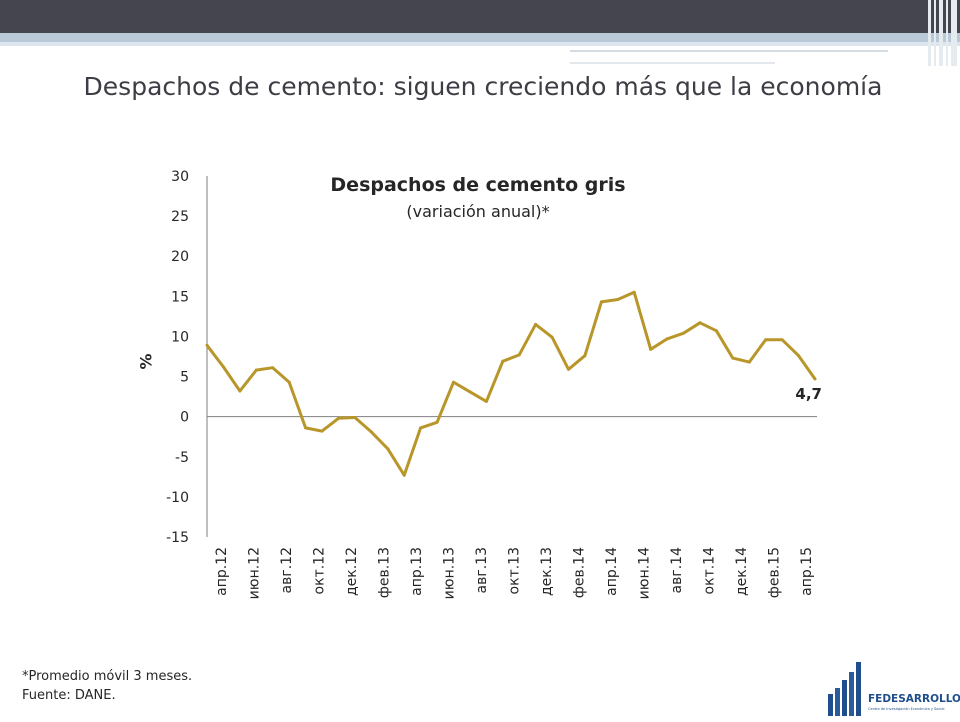  Describe the element at coordinates (352, 571) in the screenshot. I see `x-tick-label: дек.12` at that location.